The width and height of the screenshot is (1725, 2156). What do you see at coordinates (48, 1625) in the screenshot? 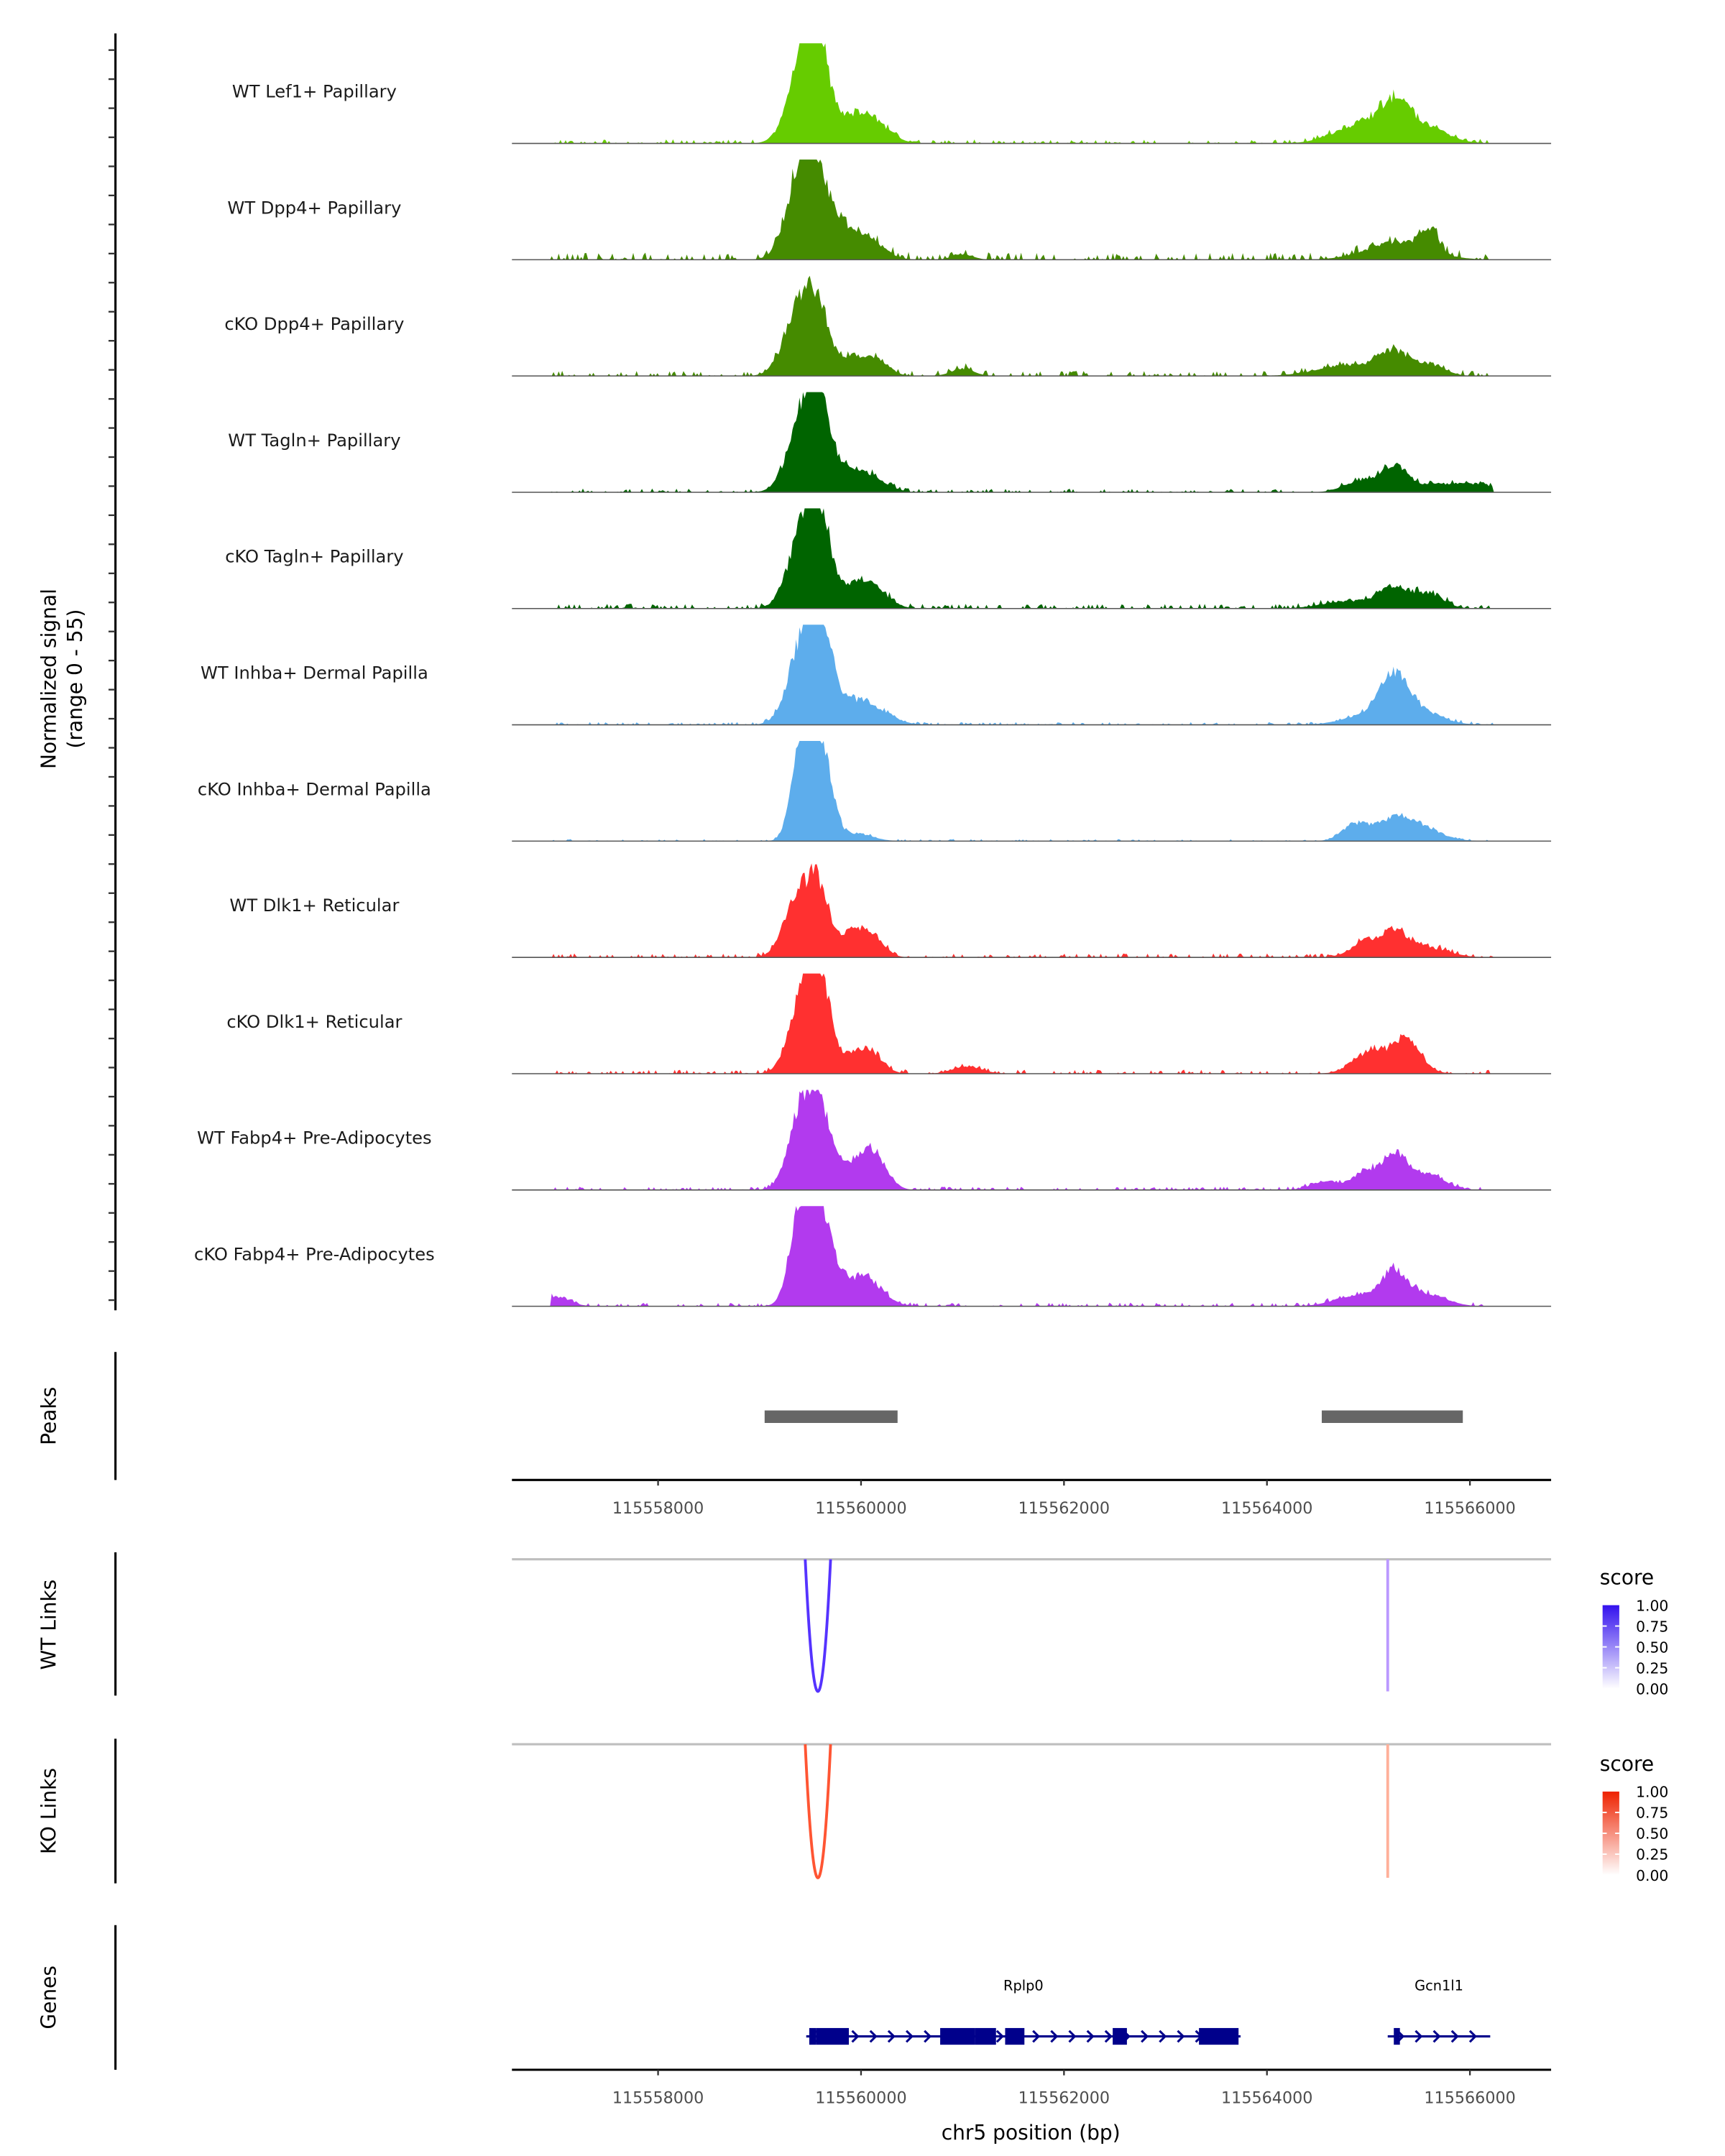
I see `wt-links-track-label: WT Links` at bounding box center [48, 1625].